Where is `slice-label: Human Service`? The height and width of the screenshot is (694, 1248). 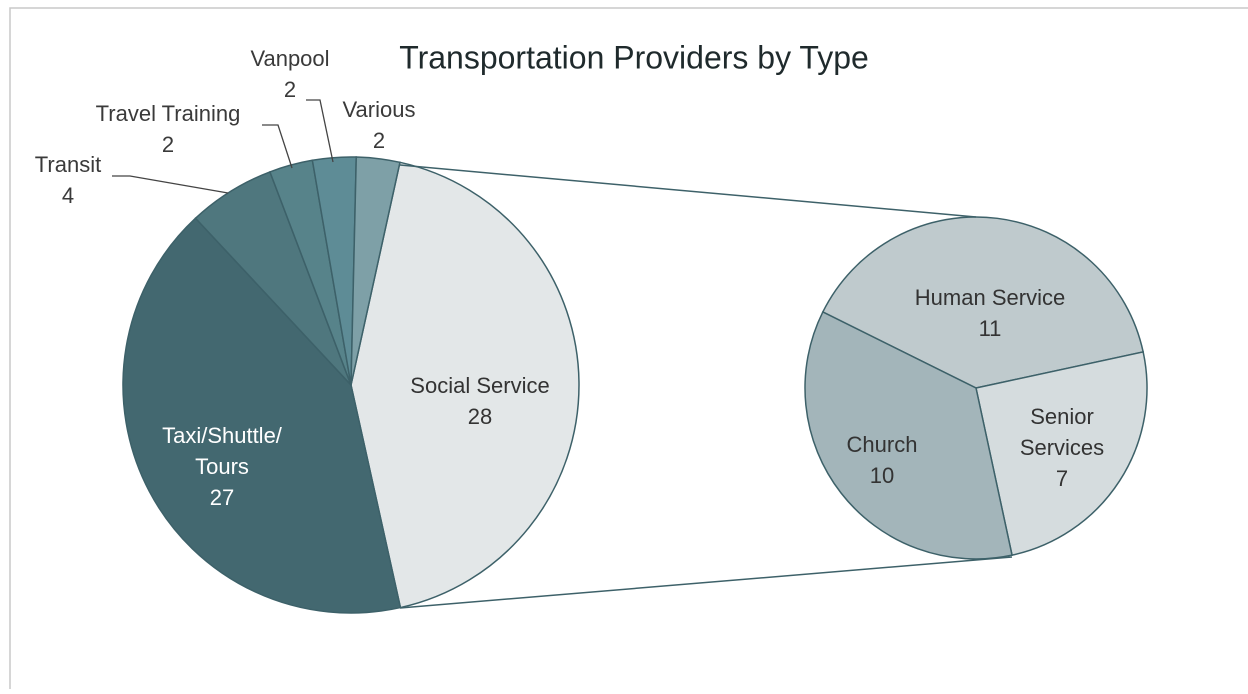 slice-label: Human Service is located at coordinates (990, 297).